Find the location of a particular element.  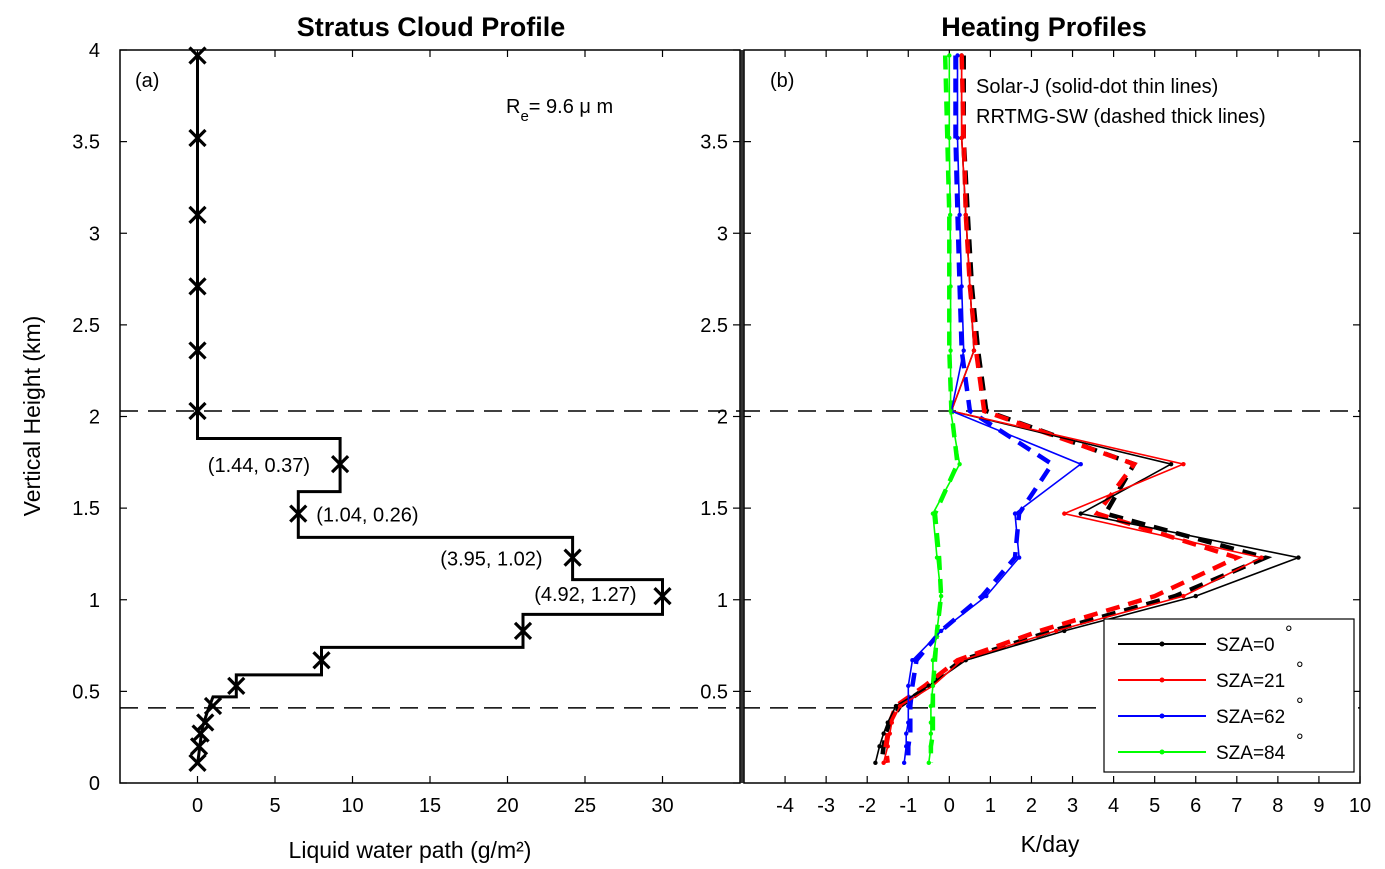

panel-b-ytick-label: 2.5 is located at coordinates (714, 326).